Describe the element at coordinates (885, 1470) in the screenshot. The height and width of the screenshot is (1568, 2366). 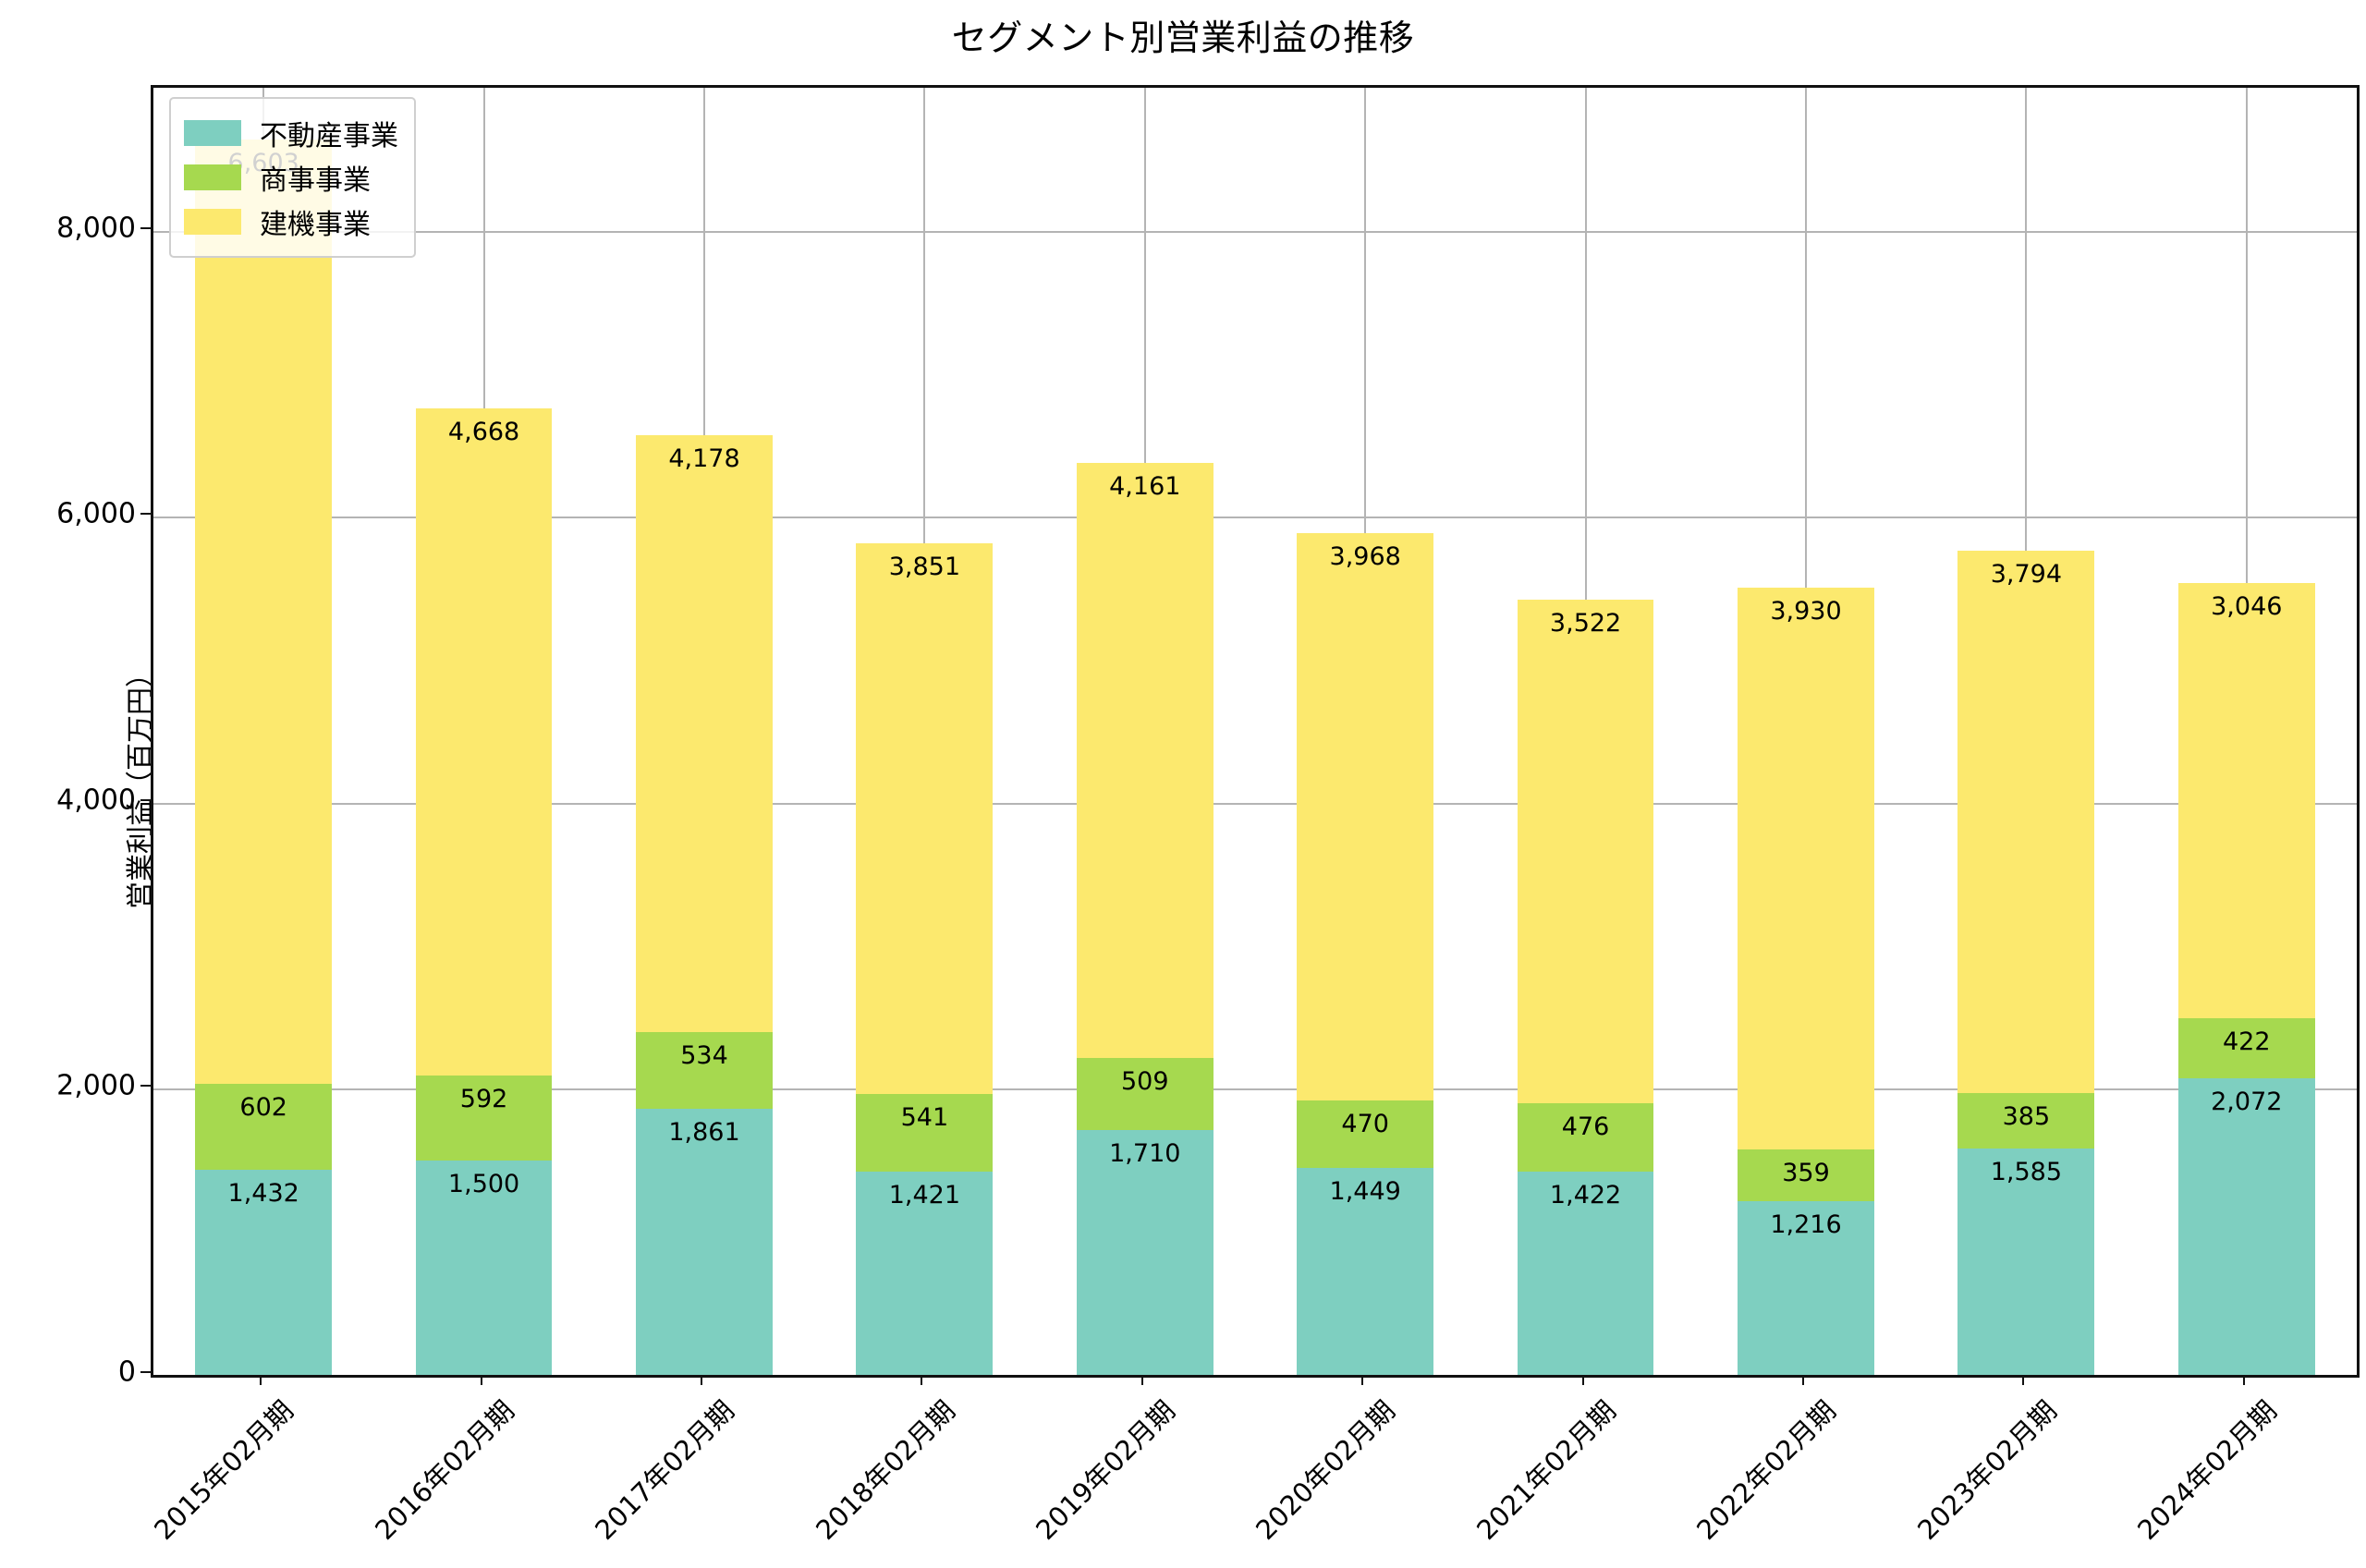
I see `x-axis-tick-label: 2018年02月期` at that location.